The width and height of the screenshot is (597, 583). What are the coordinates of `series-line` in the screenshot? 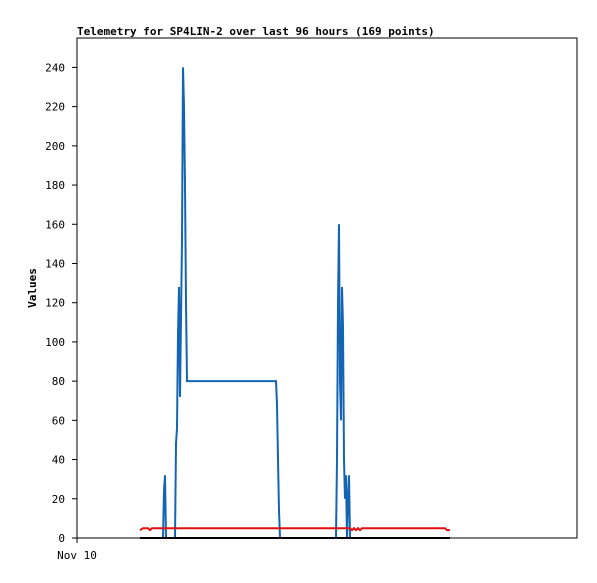 It's located at (294, 529).